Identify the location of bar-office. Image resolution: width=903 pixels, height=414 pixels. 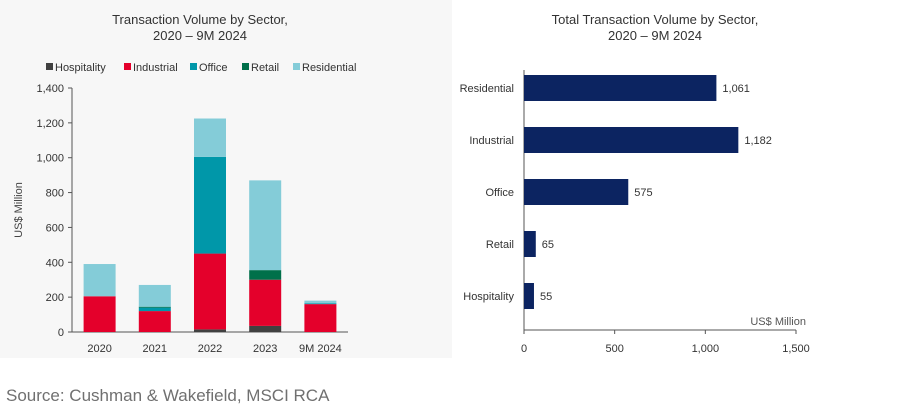
(576, 192).